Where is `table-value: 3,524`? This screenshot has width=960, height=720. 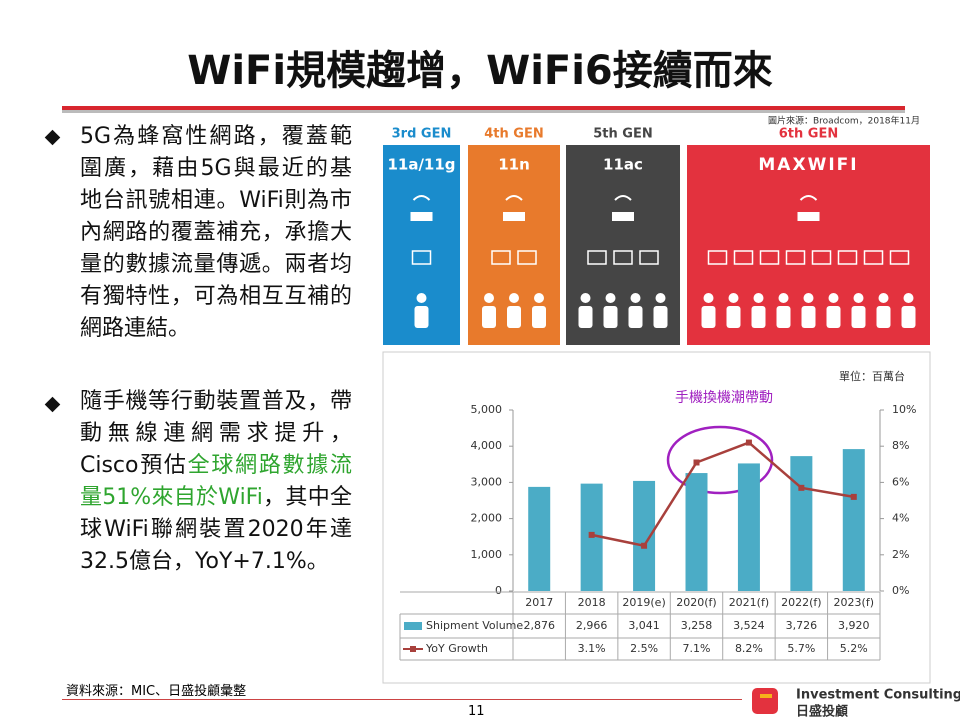 table-value: 3,524 is located at coordinates (749, 625).